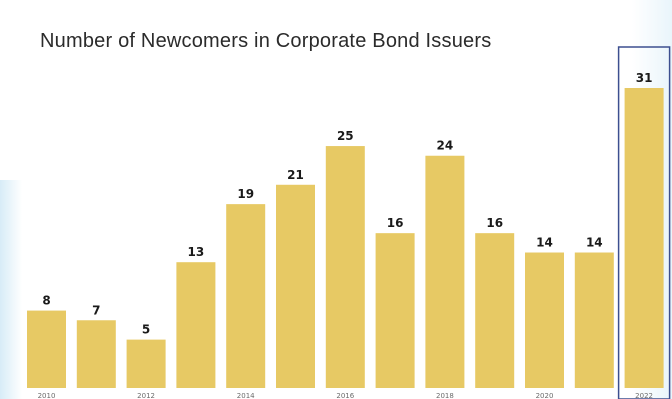 This screenshot has height=399, width=672. Describe the element at coordinates (196, 325) in the screenshot. I see `bar-2013` at that location.